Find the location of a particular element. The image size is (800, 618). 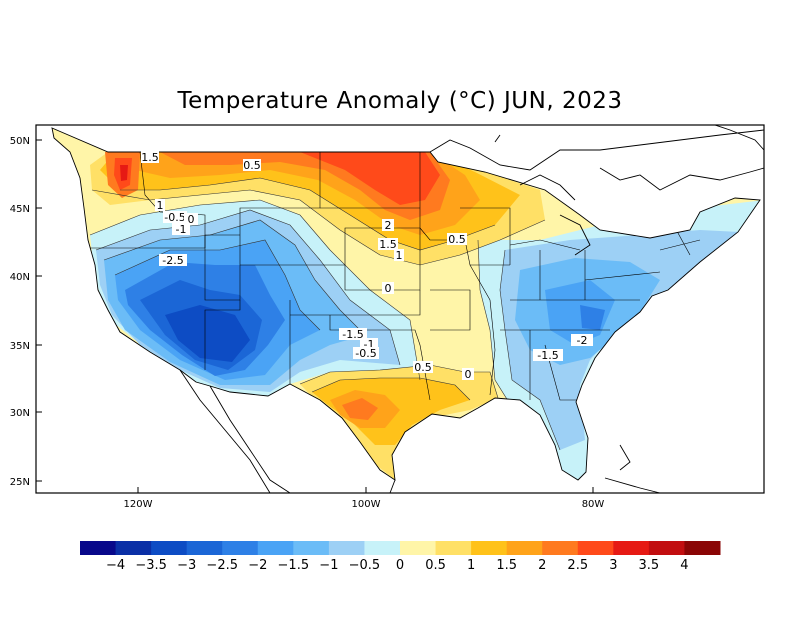

colorbar-label: 4 is located at coordinates (684, 565).